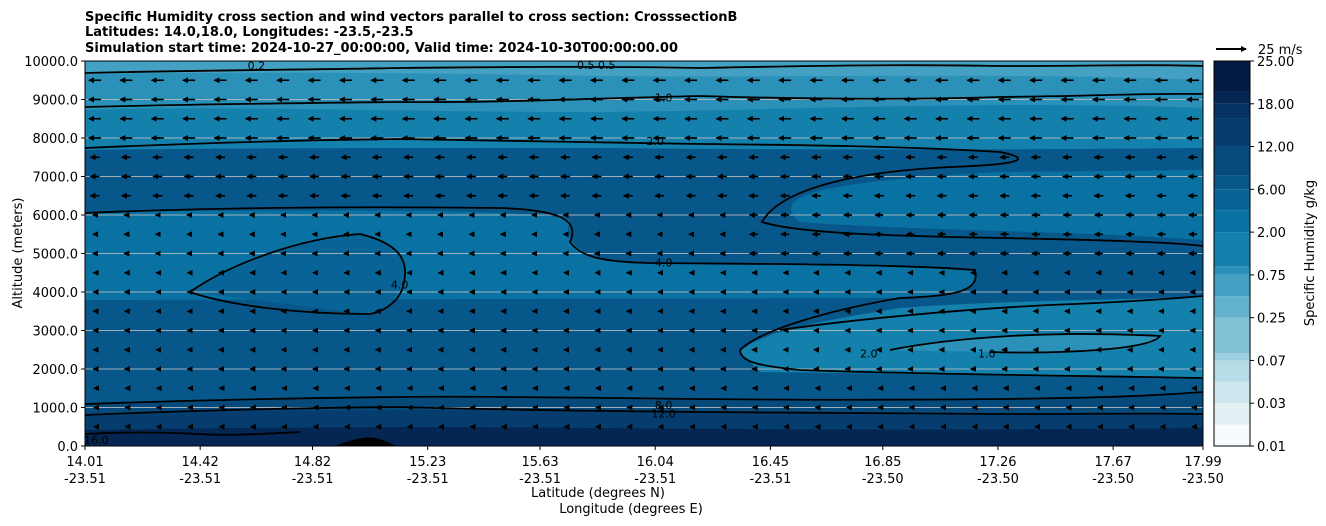 The width and height of the screenshot is (1326, 526). I want to click on fill-right-pocket, so click(971, 337).